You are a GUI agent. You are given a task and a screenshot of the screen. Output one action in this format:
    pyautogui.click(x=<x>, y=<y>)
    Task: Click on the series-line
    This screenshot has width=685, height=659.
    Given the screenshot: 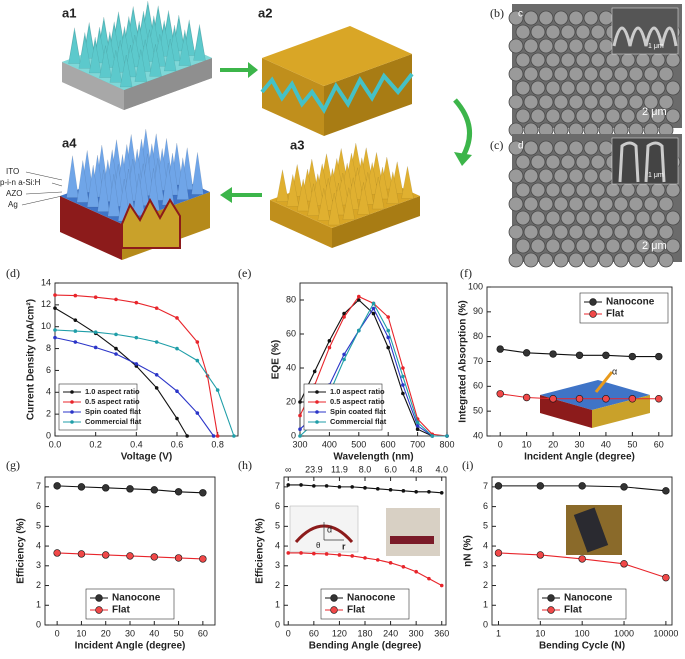 What is the action you would take?
    pyautogui.click(x=136, y=365)
    